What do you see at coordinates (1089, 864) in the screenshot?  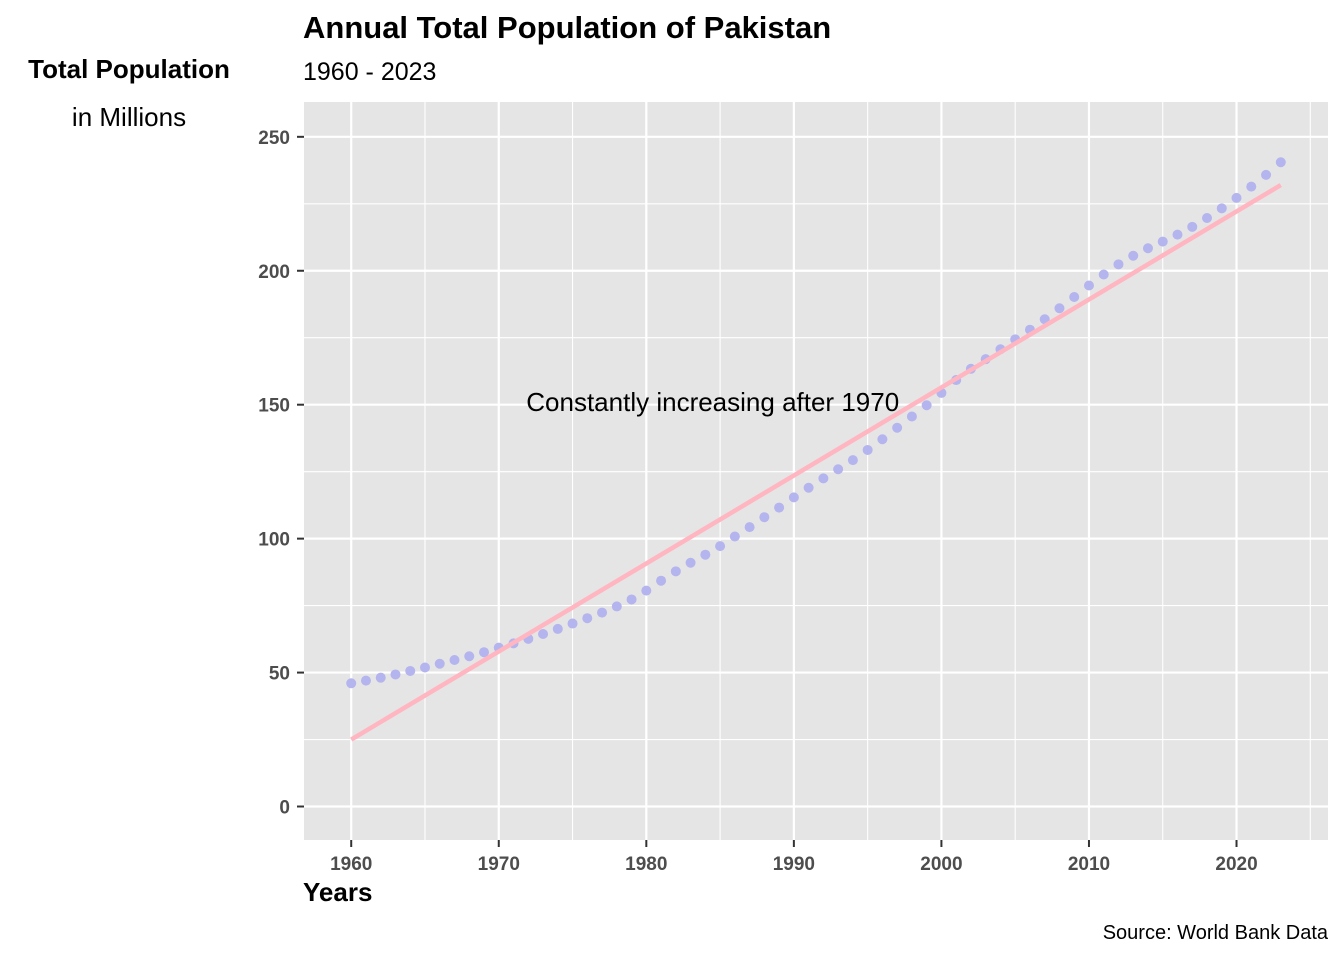 I see `x-tick-label: 2010` at bounding box center [1089, 864].